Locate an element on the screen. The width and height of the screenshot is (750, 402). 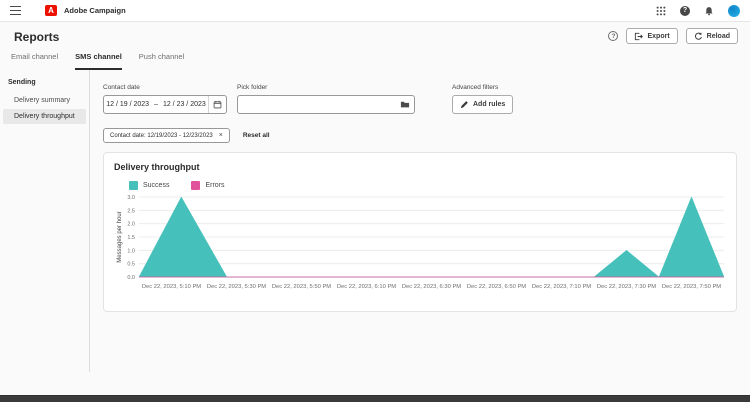
topbar: A Adobe Campaign is located at coordinates (375, 11).